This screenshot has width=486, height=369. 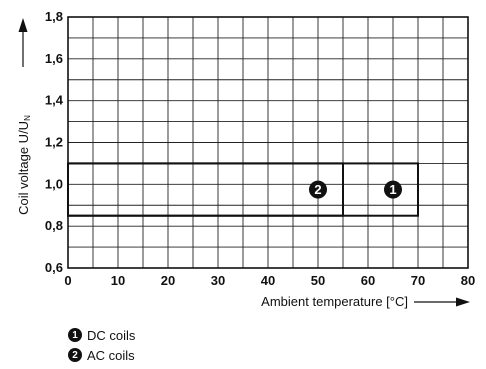 What do you see at coordinates (468, 280) in the screenshot?
I see `x-tick-label: 80` at bounding box center [468, 280].